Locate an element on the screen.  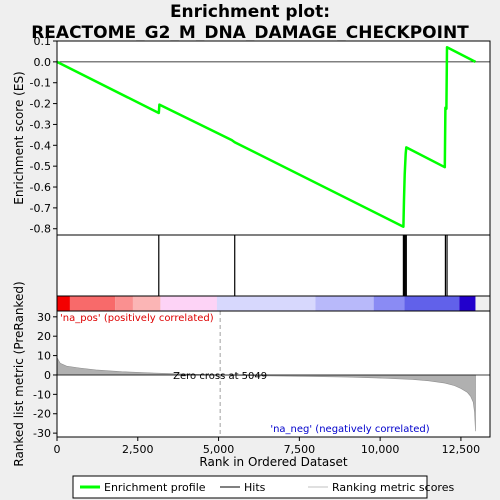
xtick-label: 0 is located at coordinates (57, 449).